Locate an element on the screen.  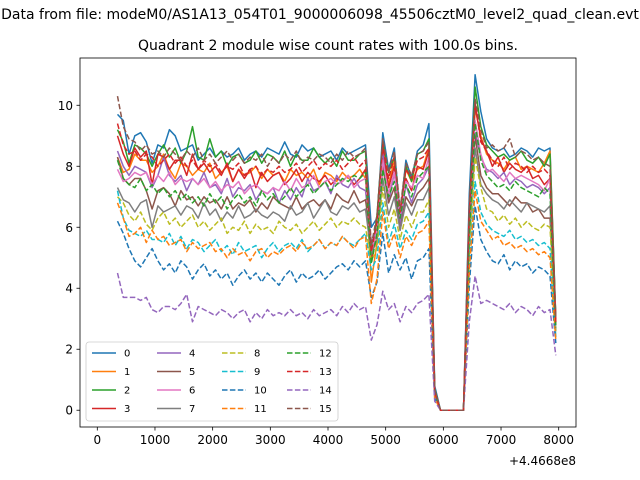
y-tick-label: 4 is located at coordinates (69, 289).